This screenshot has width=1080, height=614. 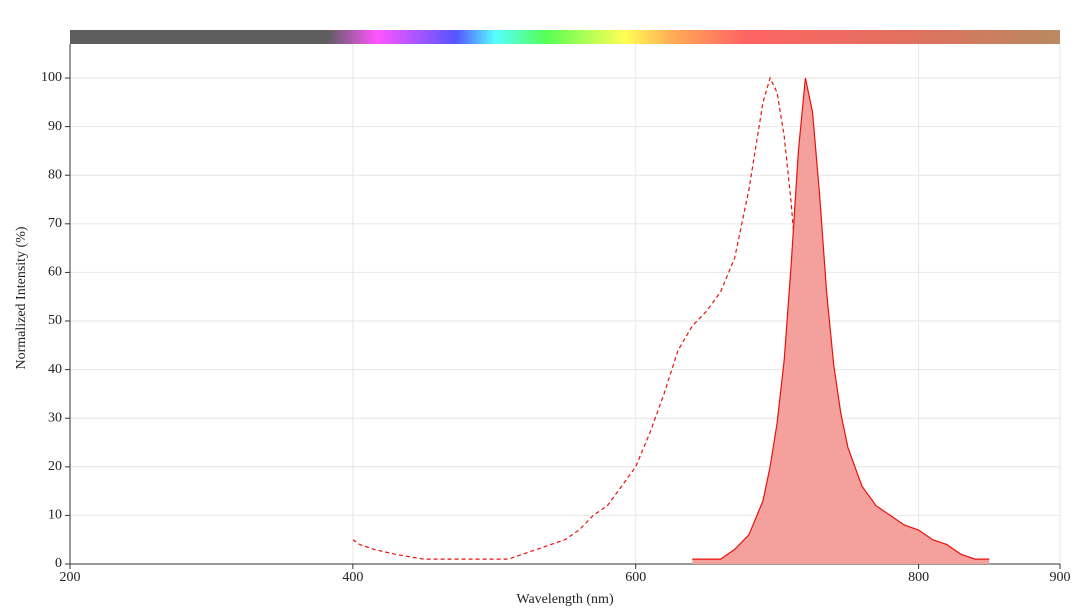 I want to click on y-tick-label: 80, so click(x=55, y=174).